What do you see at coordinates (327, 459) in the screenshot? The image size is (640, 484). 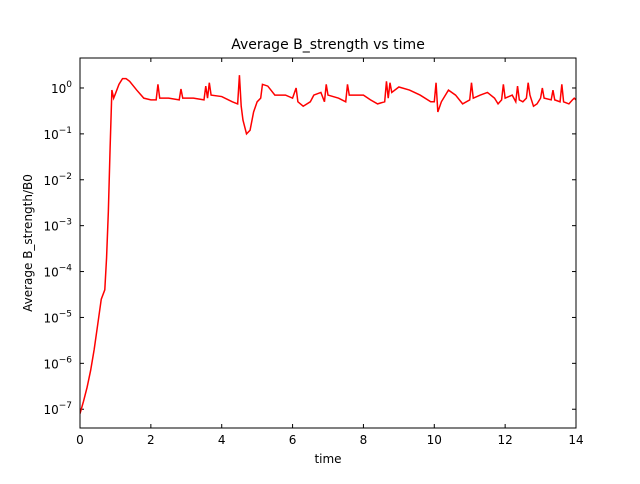 I see `x-axis-label: time` at bounding box center [327, 459].